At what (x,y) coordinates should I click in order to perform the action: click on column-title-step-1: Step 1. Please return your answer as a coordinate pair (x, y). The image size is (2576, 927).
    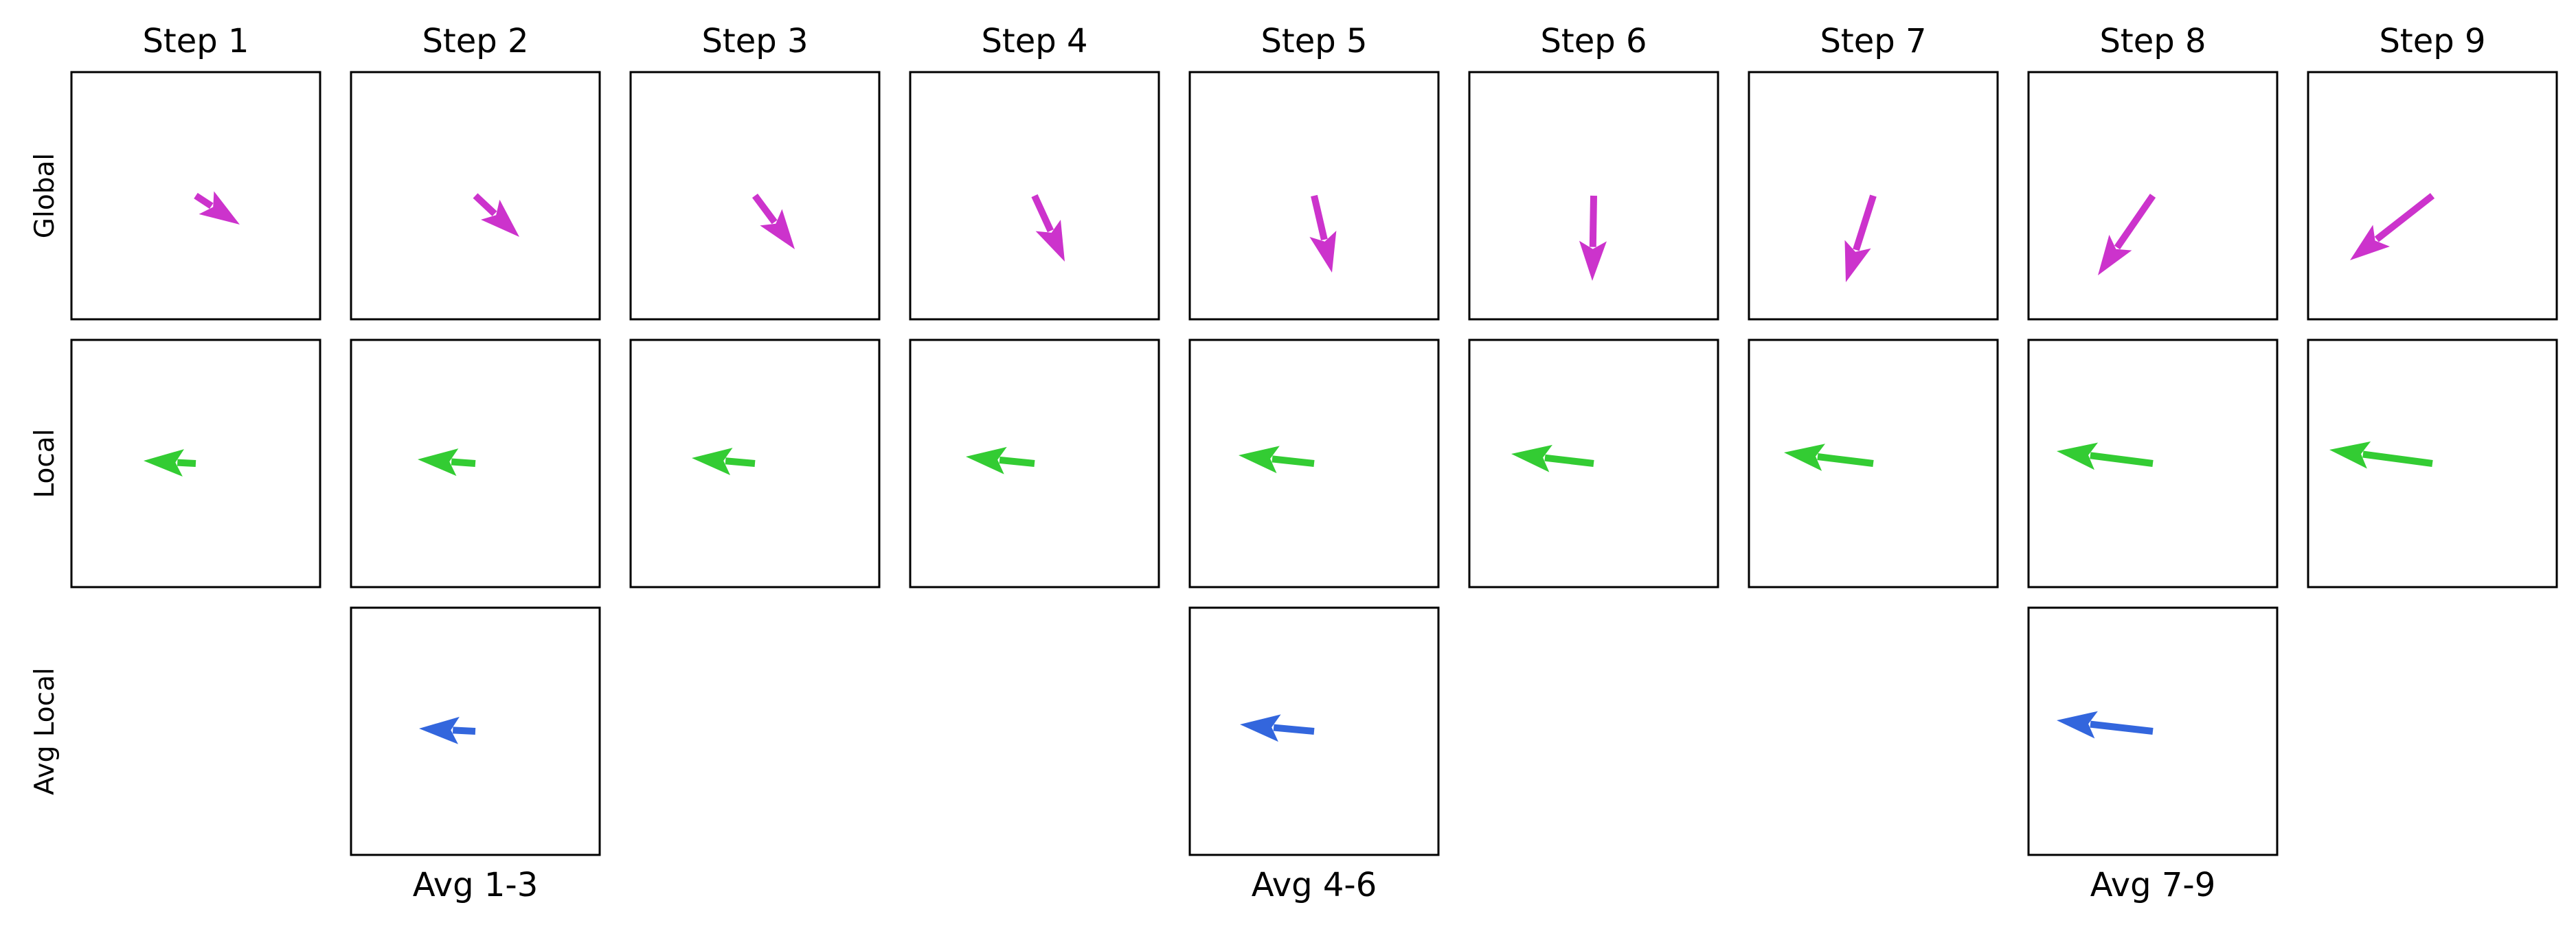
    Looking at the image, I should click on (195, 41).